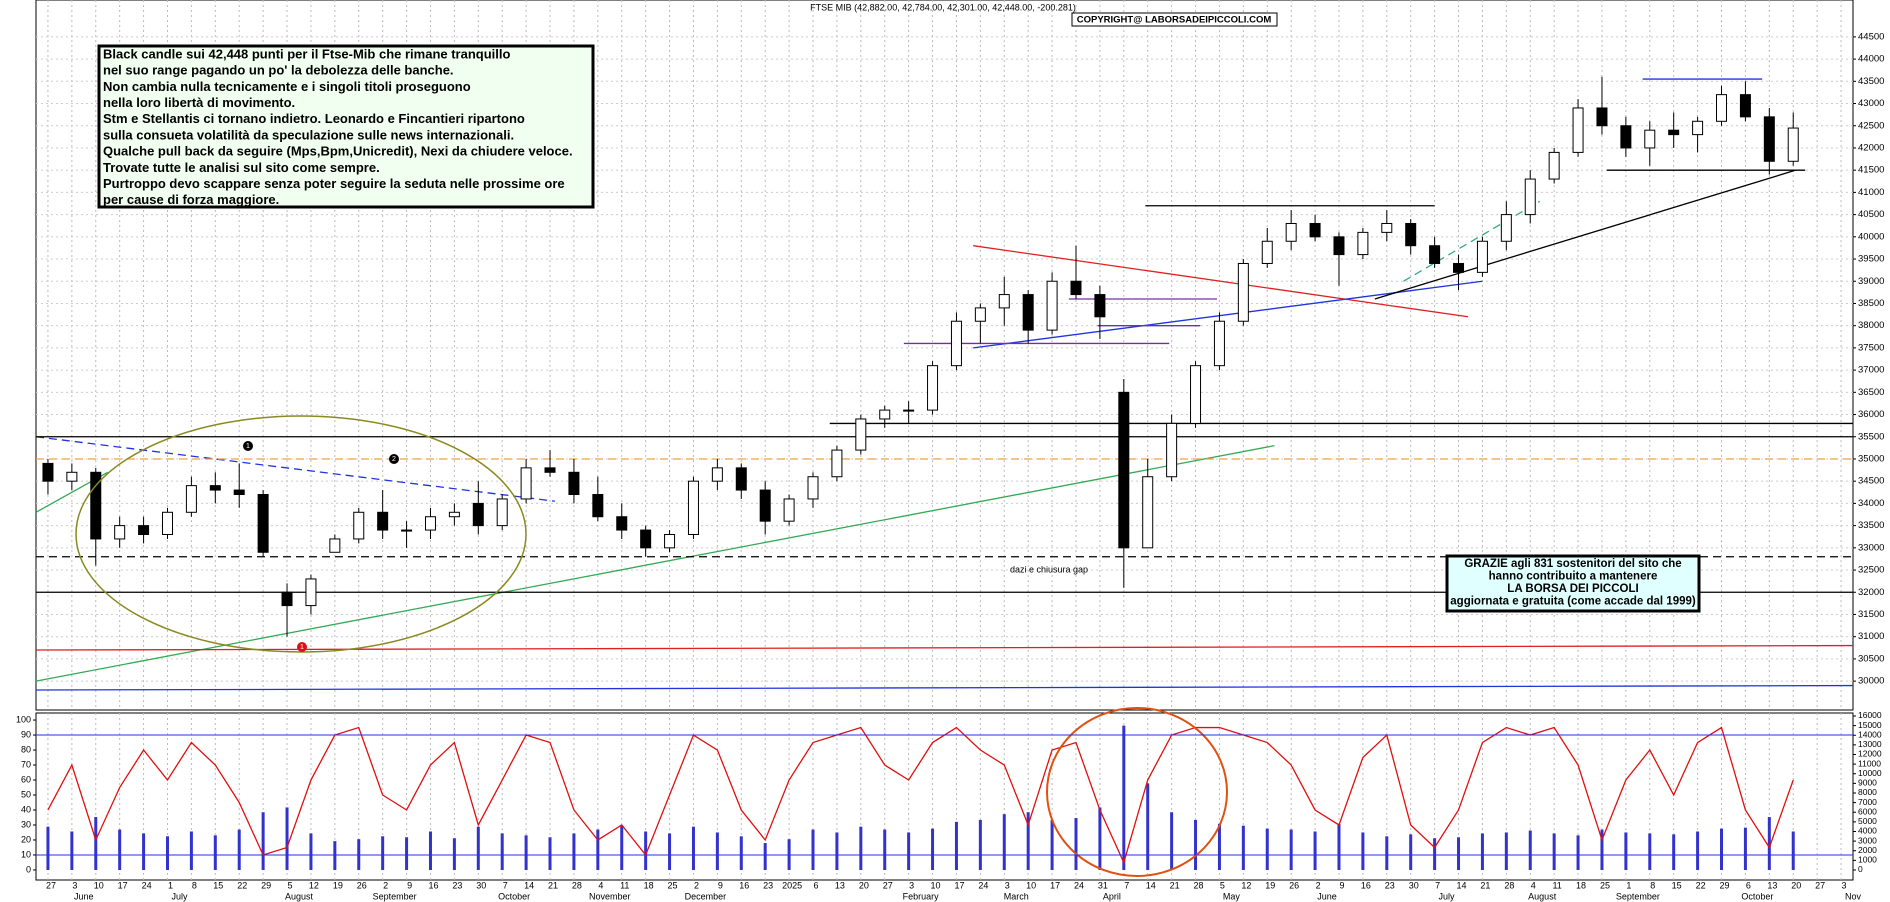 Image resolution: width=1890 pixels, height=902 pixels. What do you see at coordinates (23, 719) in the screenshot?
I see `y-tick-label: 100` at bounding box center [23, 719].